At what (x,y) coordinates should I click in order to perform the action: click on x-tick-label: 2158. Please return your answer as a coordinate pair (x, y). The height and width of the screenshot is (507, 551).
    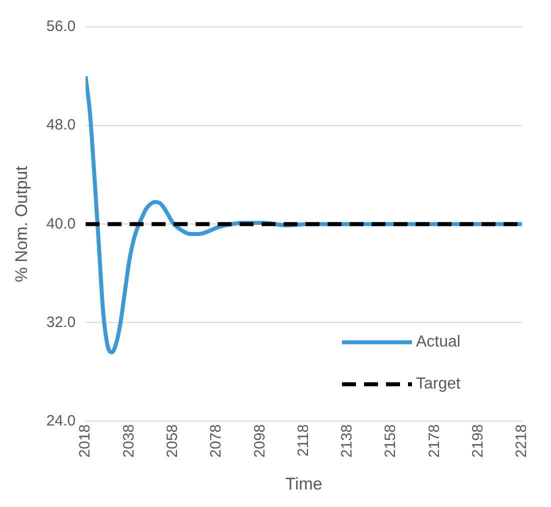
    Looking at the image, I should click on (391, 441).